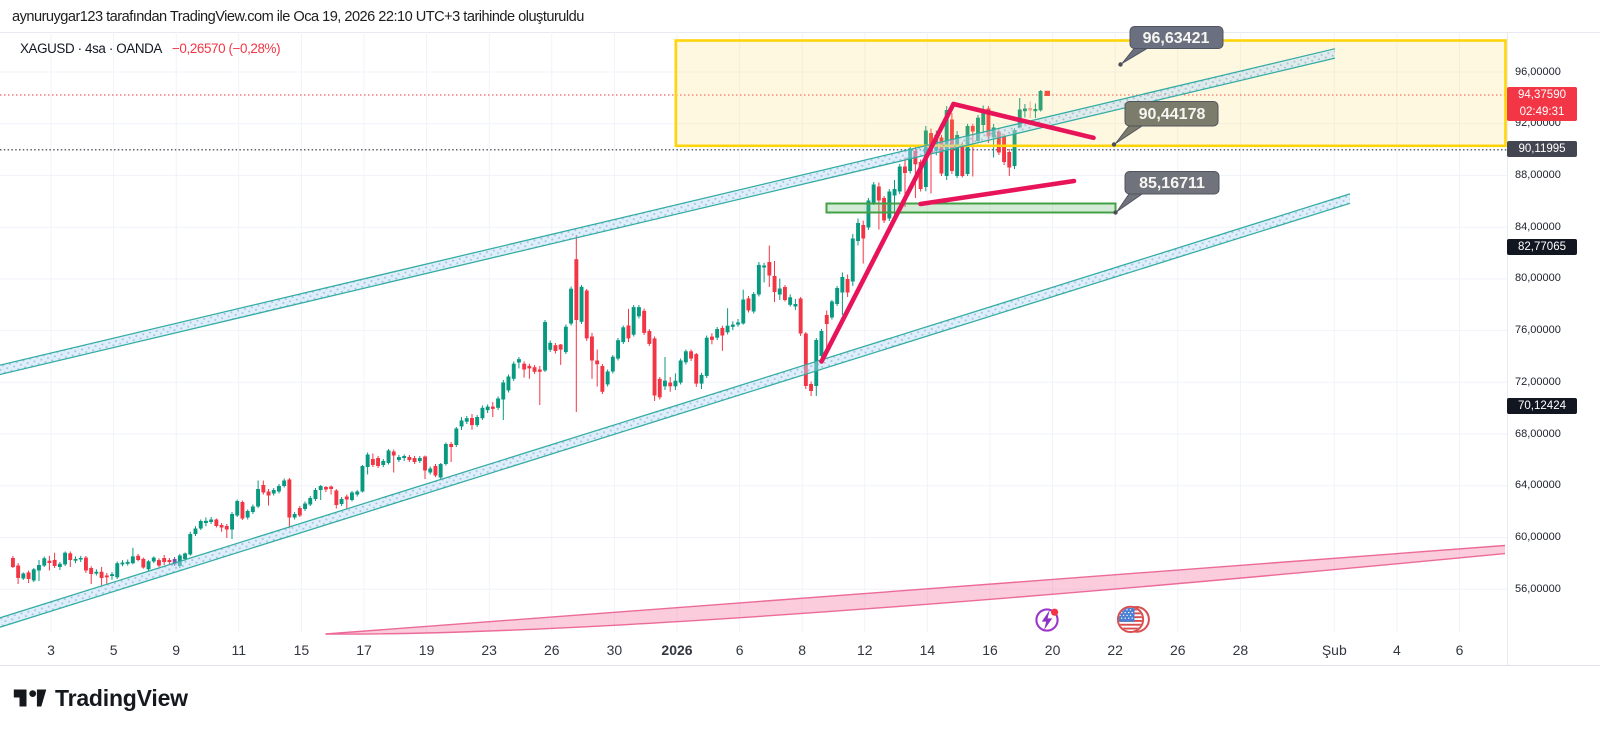 The height and width of the screenshot is (733, 1600). What do you see at coordinates (1176, 38) in the screenshot?
I see `svg-text: 96,63421` at bounding box center [1176, 38].